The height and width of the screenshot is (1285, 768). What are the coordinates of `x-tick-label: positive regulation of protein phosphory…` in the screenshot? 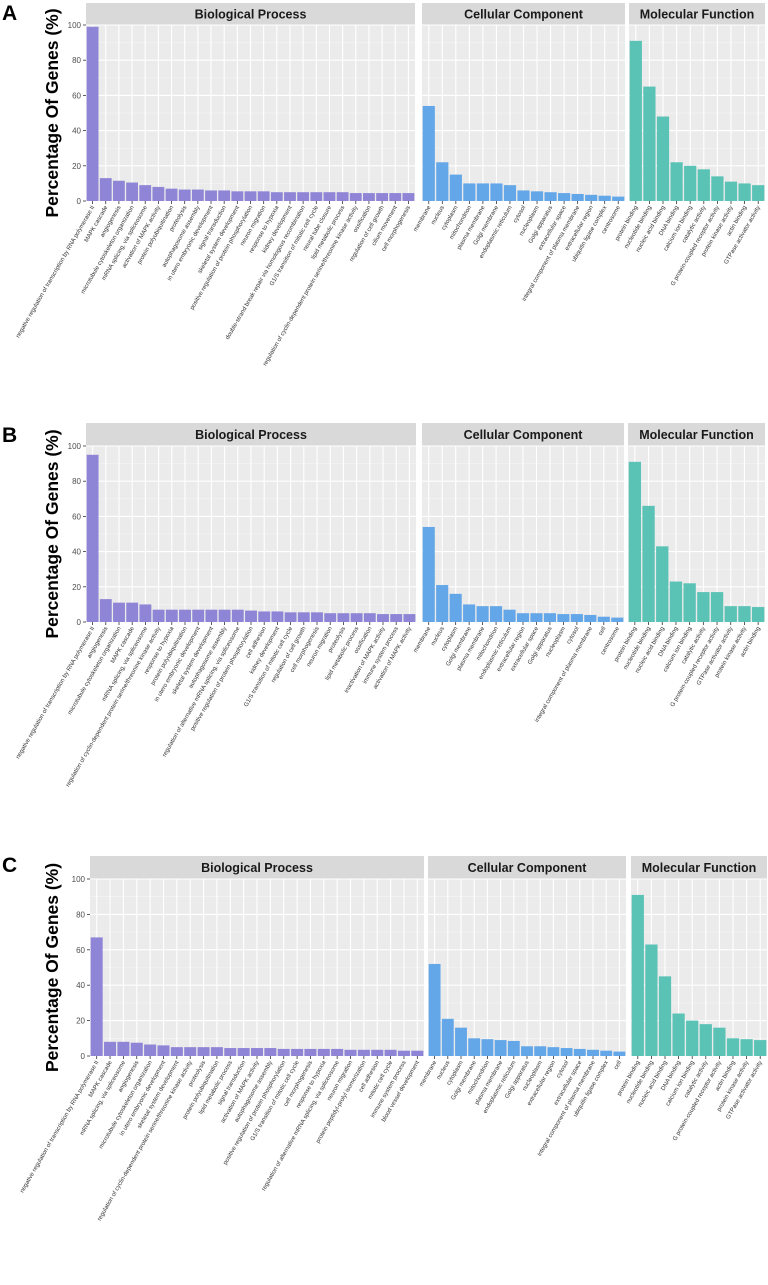 It's located at (221, 258).